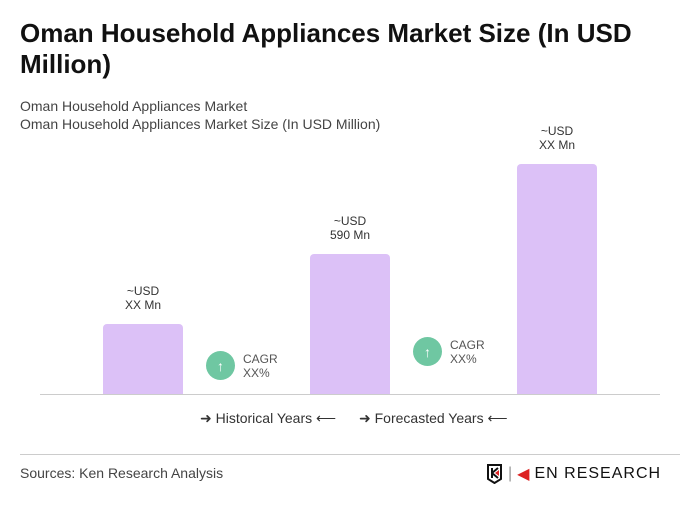 This screenshot has height=520, width=700. What do you see at coordinates (429, 418) in the screenshot?
I see `legend-label: Forecasted Years` at bounding box center [429, 418].